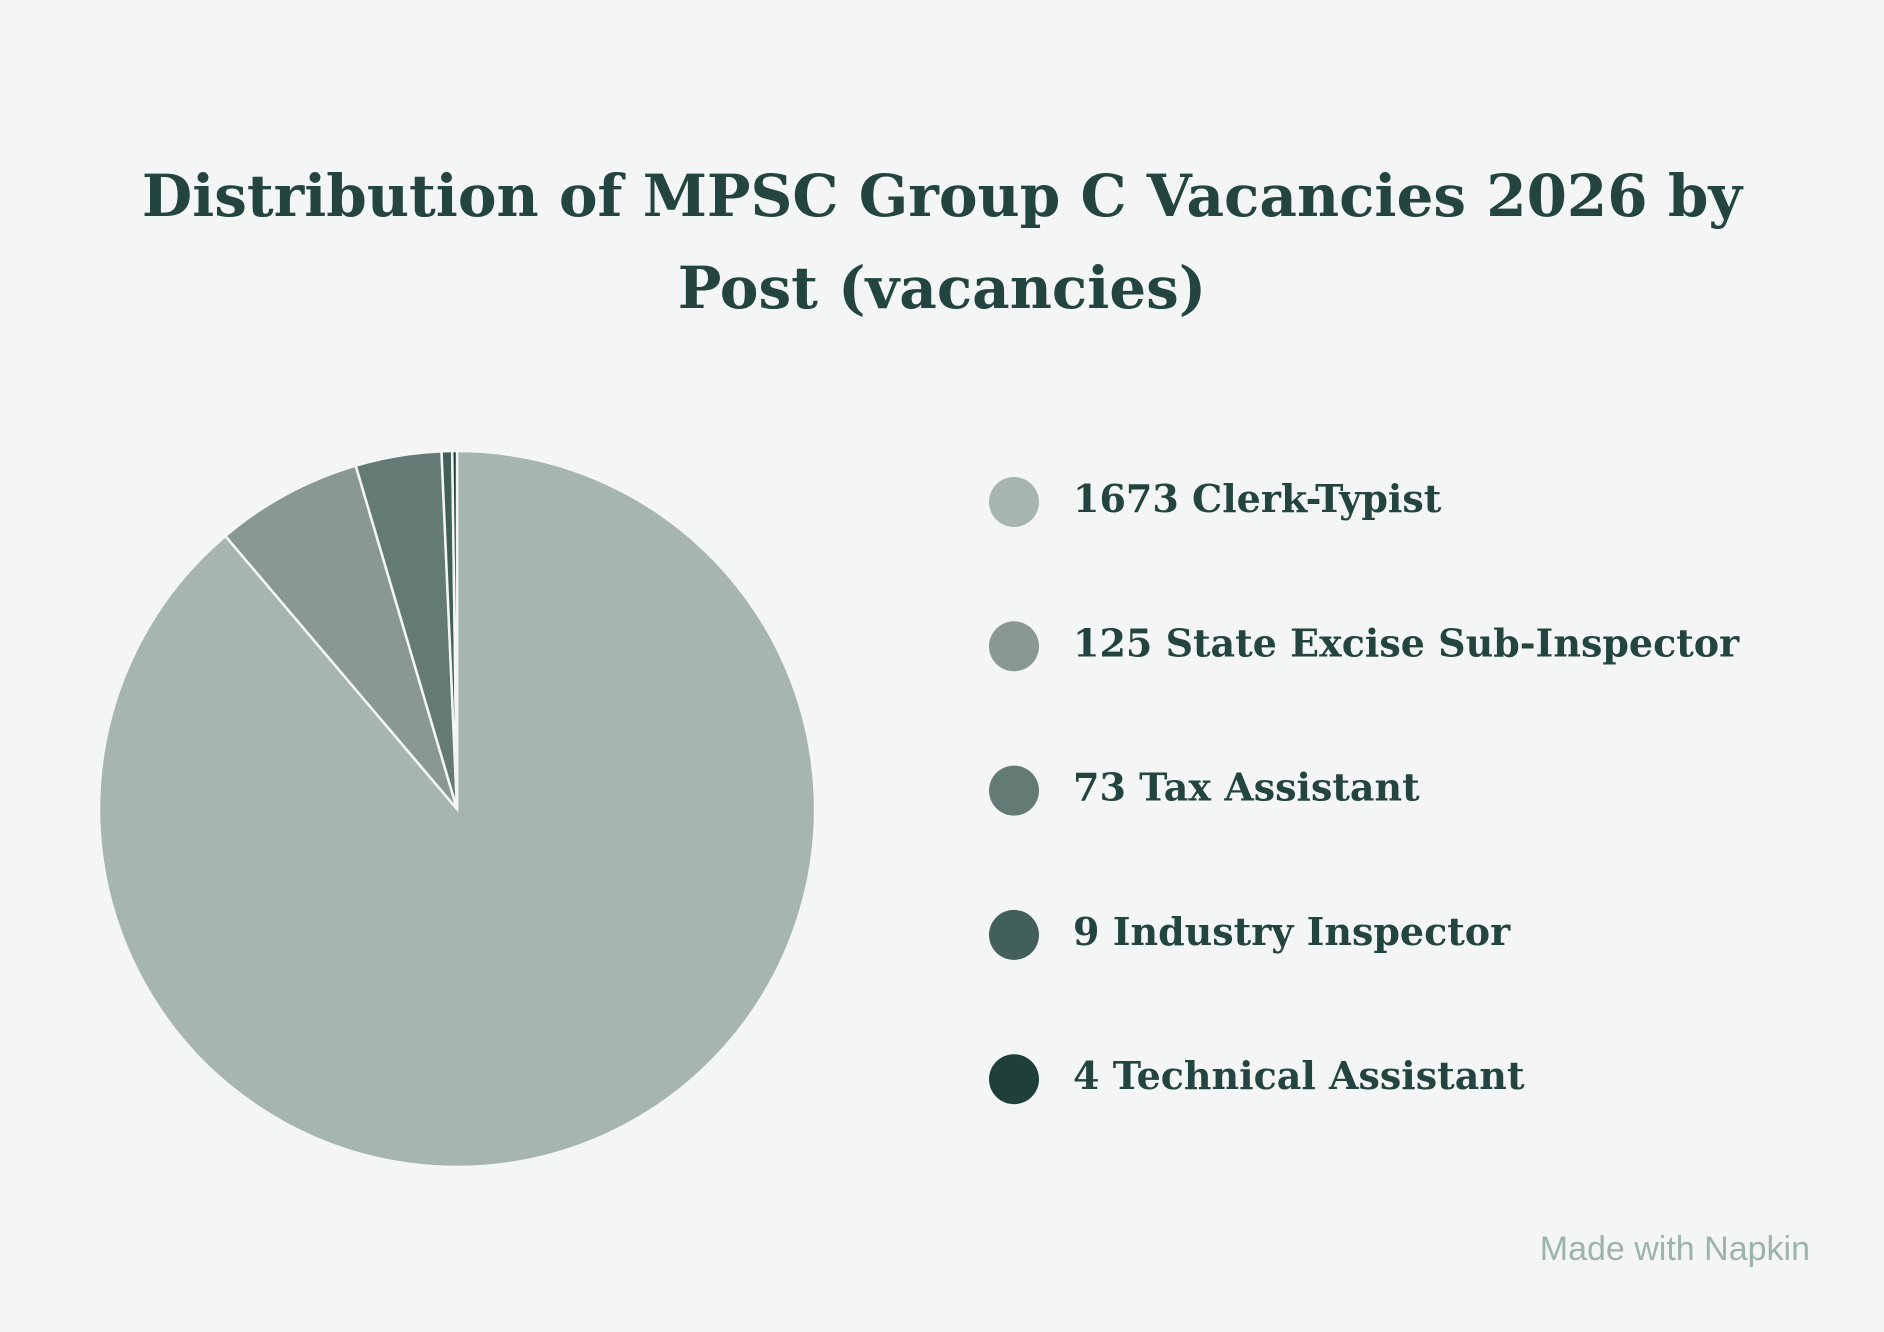 Image resolution: width=1884 pixels, height=1332 pixels. What do you see at coordinates (1453, 642) in the screenshot?
I see `legend-name: State Excise Sub-Inspector` at bounding box center [1453, 642].